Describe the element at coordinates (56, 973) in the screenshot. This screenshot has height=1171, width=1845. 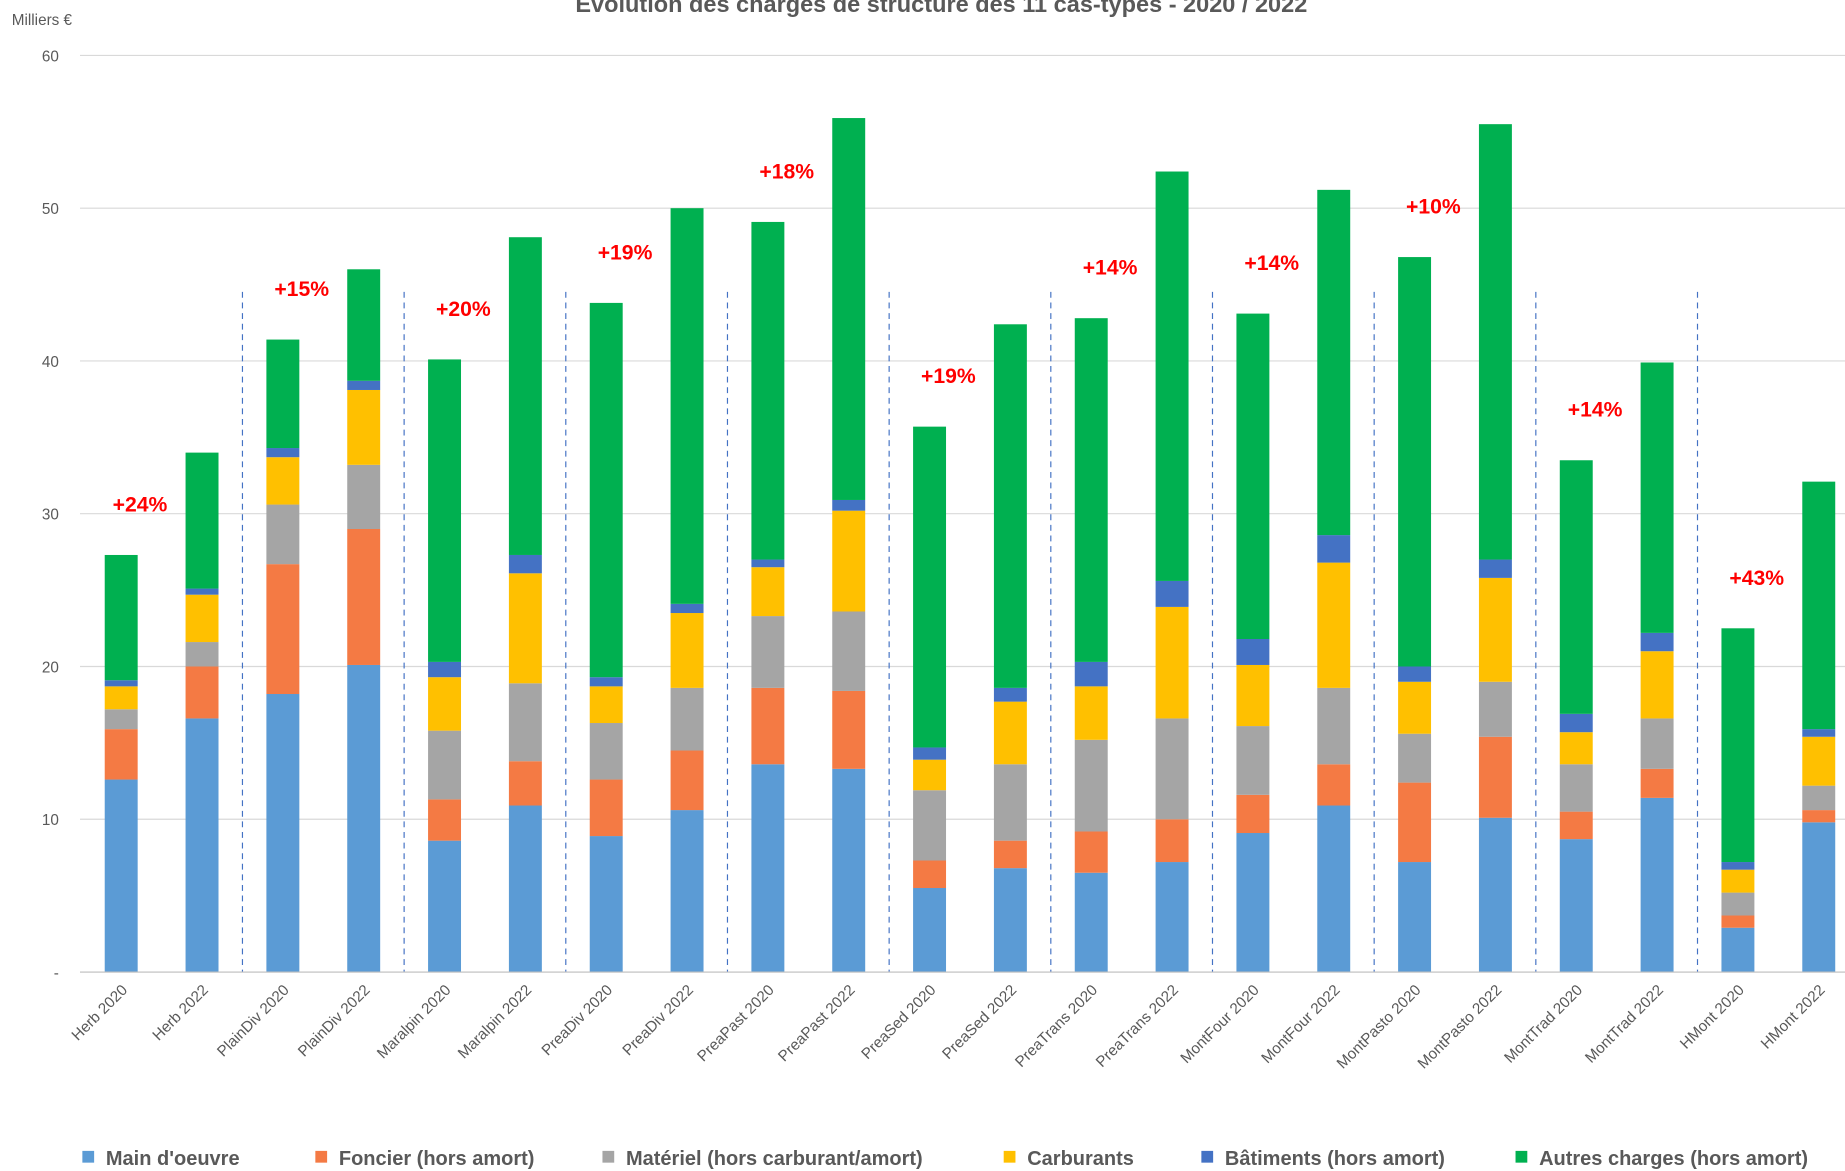
I see `y-tick-label: -` at that location.